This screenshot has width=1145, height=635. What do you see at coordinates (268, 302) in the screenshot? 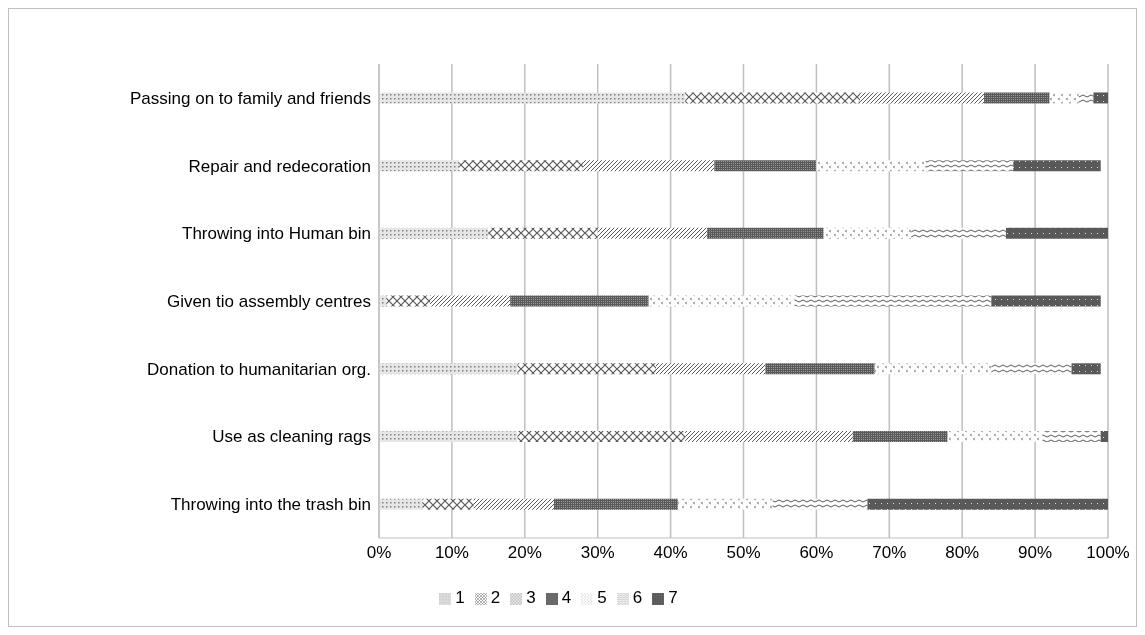
I see `y-tick-label: Given tio assembly centres` at bounding box center [268, 302].